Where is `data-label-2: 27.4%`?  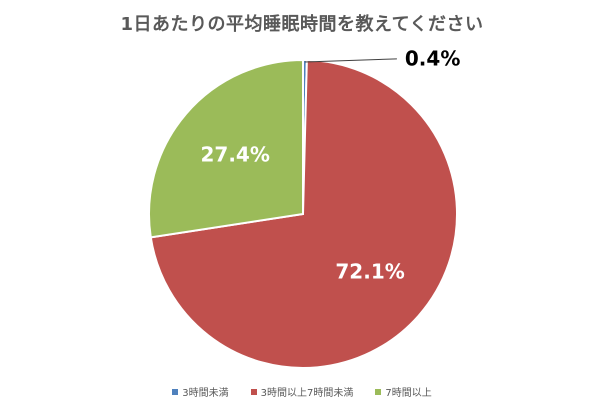 data-label-2: 27.4% is located at coordinates (235, 154).